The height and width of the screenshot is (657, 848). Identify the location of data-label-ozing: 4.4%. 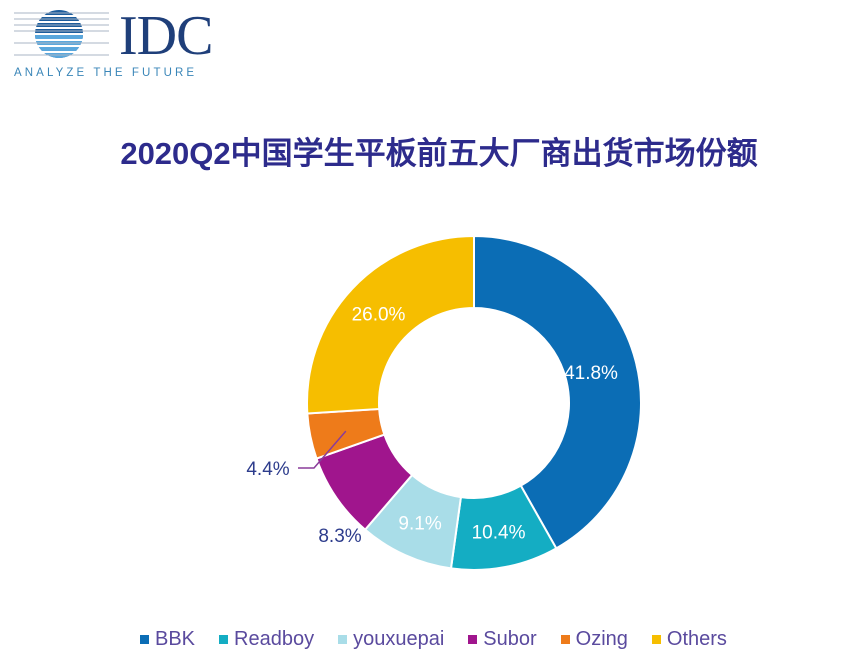
(267, 469).